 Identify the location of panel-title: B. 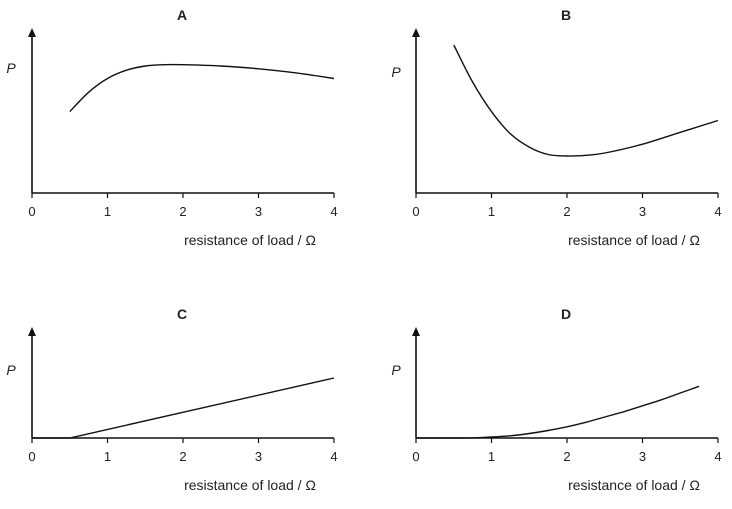
(566, 15).